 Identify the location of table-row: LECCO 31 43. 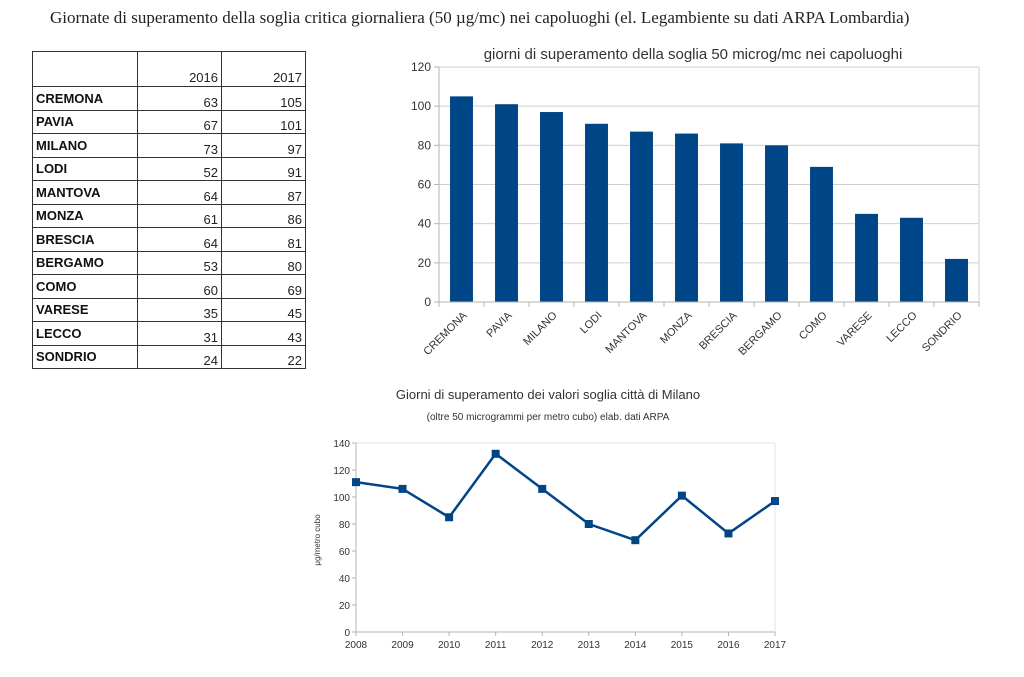
(169, 333).